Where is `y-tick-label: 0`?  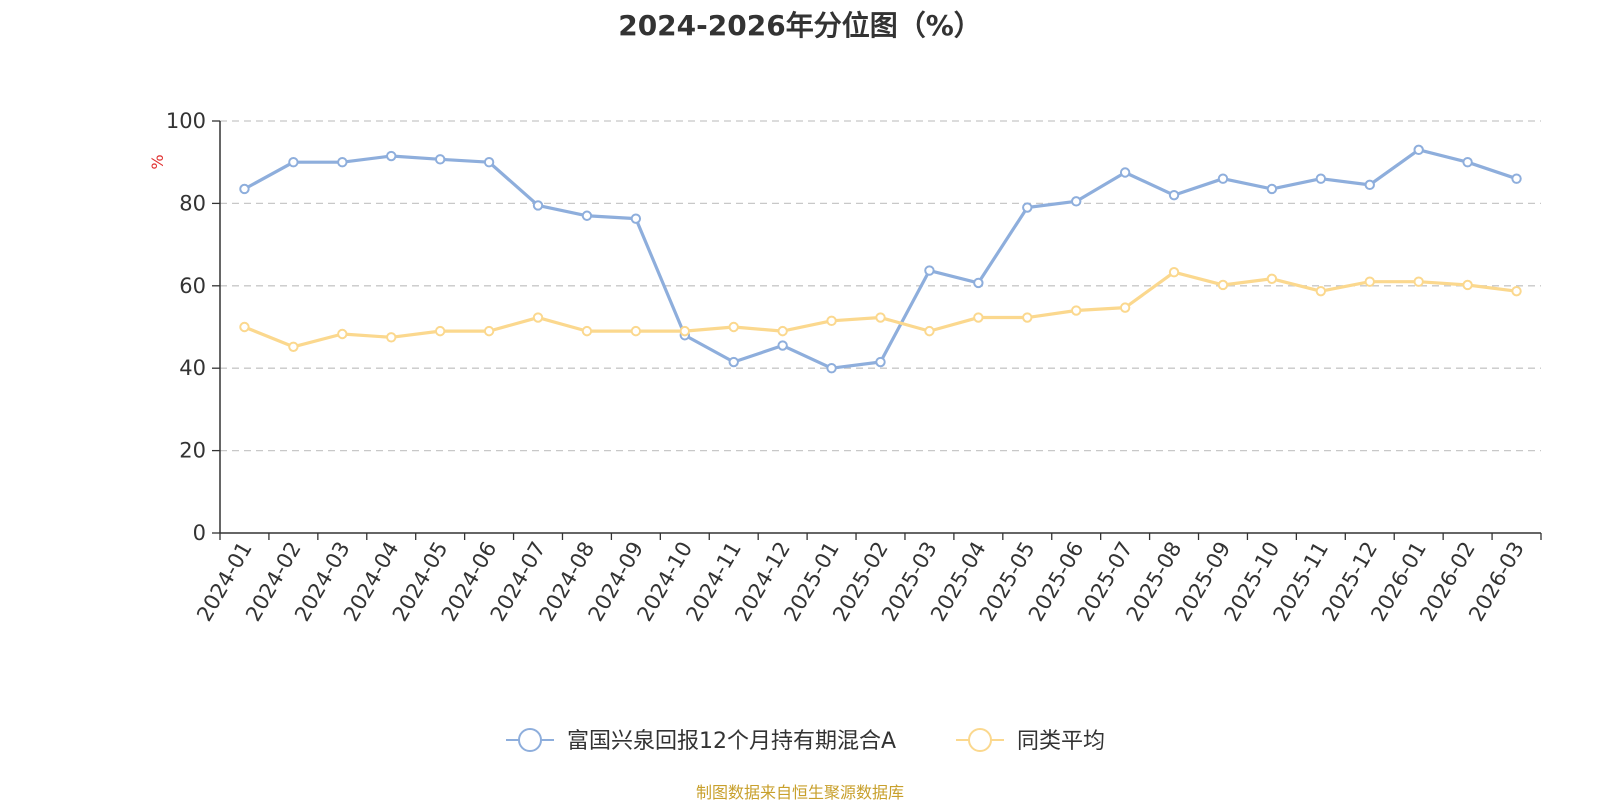 y-tick-label: 0 is located at coordinates (199, 533).